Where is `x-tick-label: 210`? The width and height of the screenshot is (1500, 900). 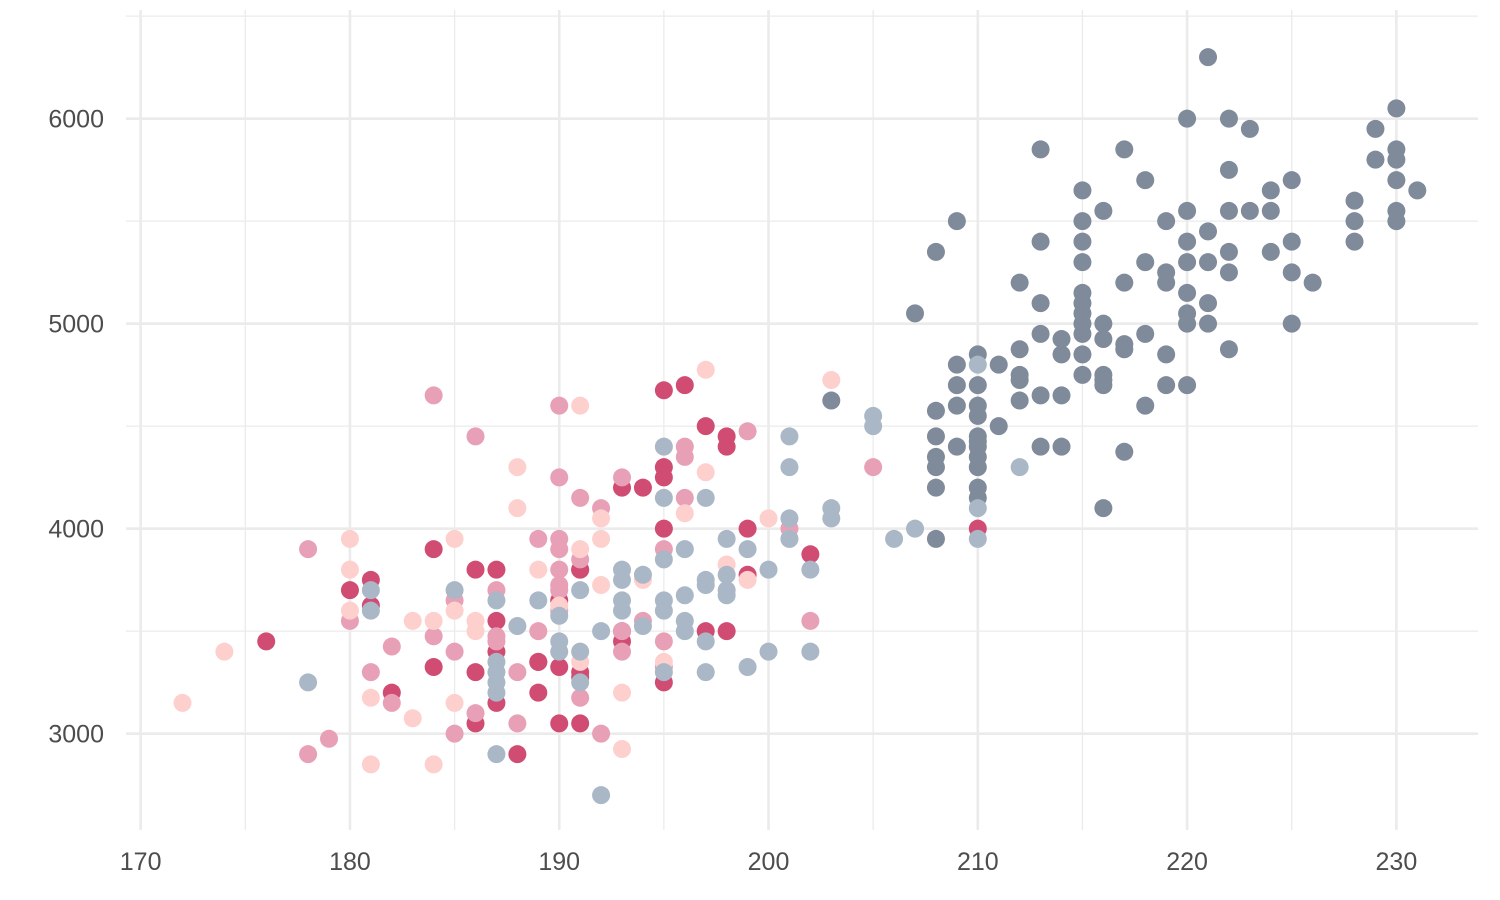 x-tick-label: 210 is located at coordinates (978, 862).